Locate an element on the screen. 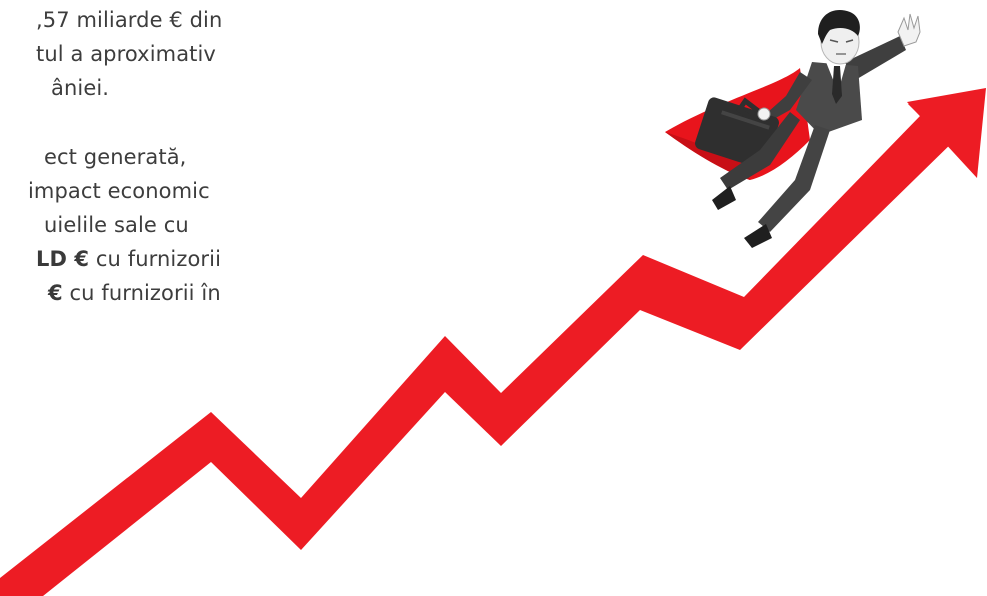  leg-right is located at coordinates (794, 178).